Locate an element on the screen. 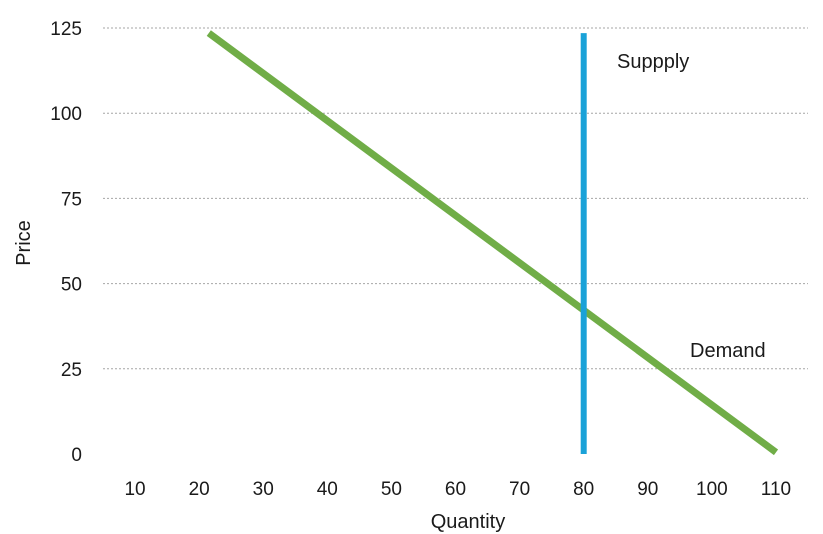  x-tick-label: 90 is located at coordinates (647, 489).